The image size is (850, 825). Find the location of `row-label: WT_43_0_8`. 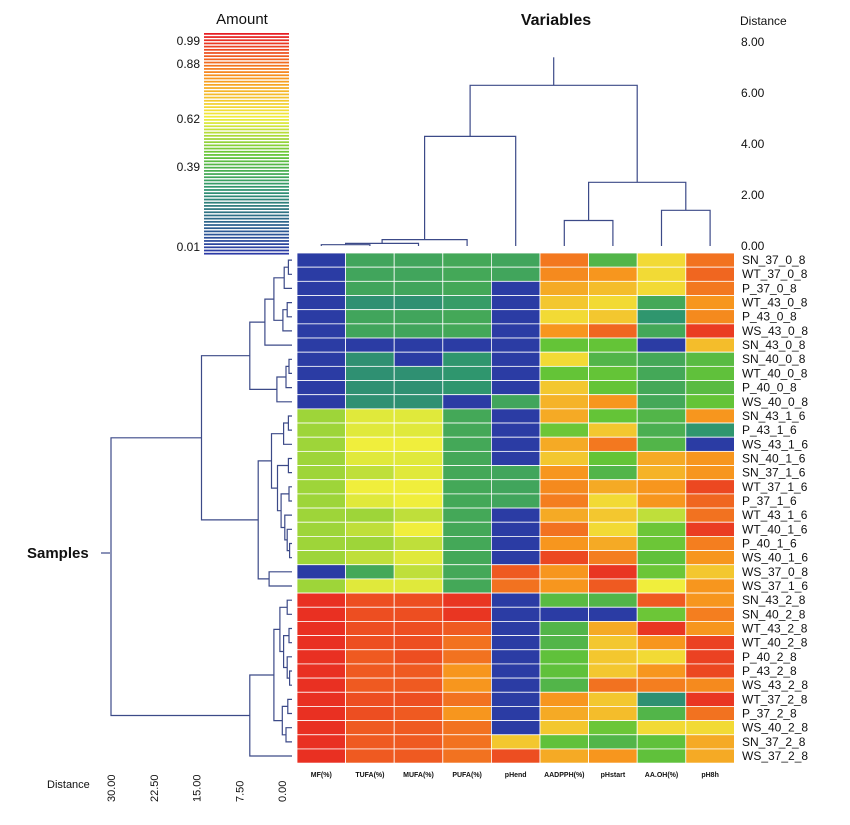

row-label: WT_43_0_8 is located at coordinates (775, 303).